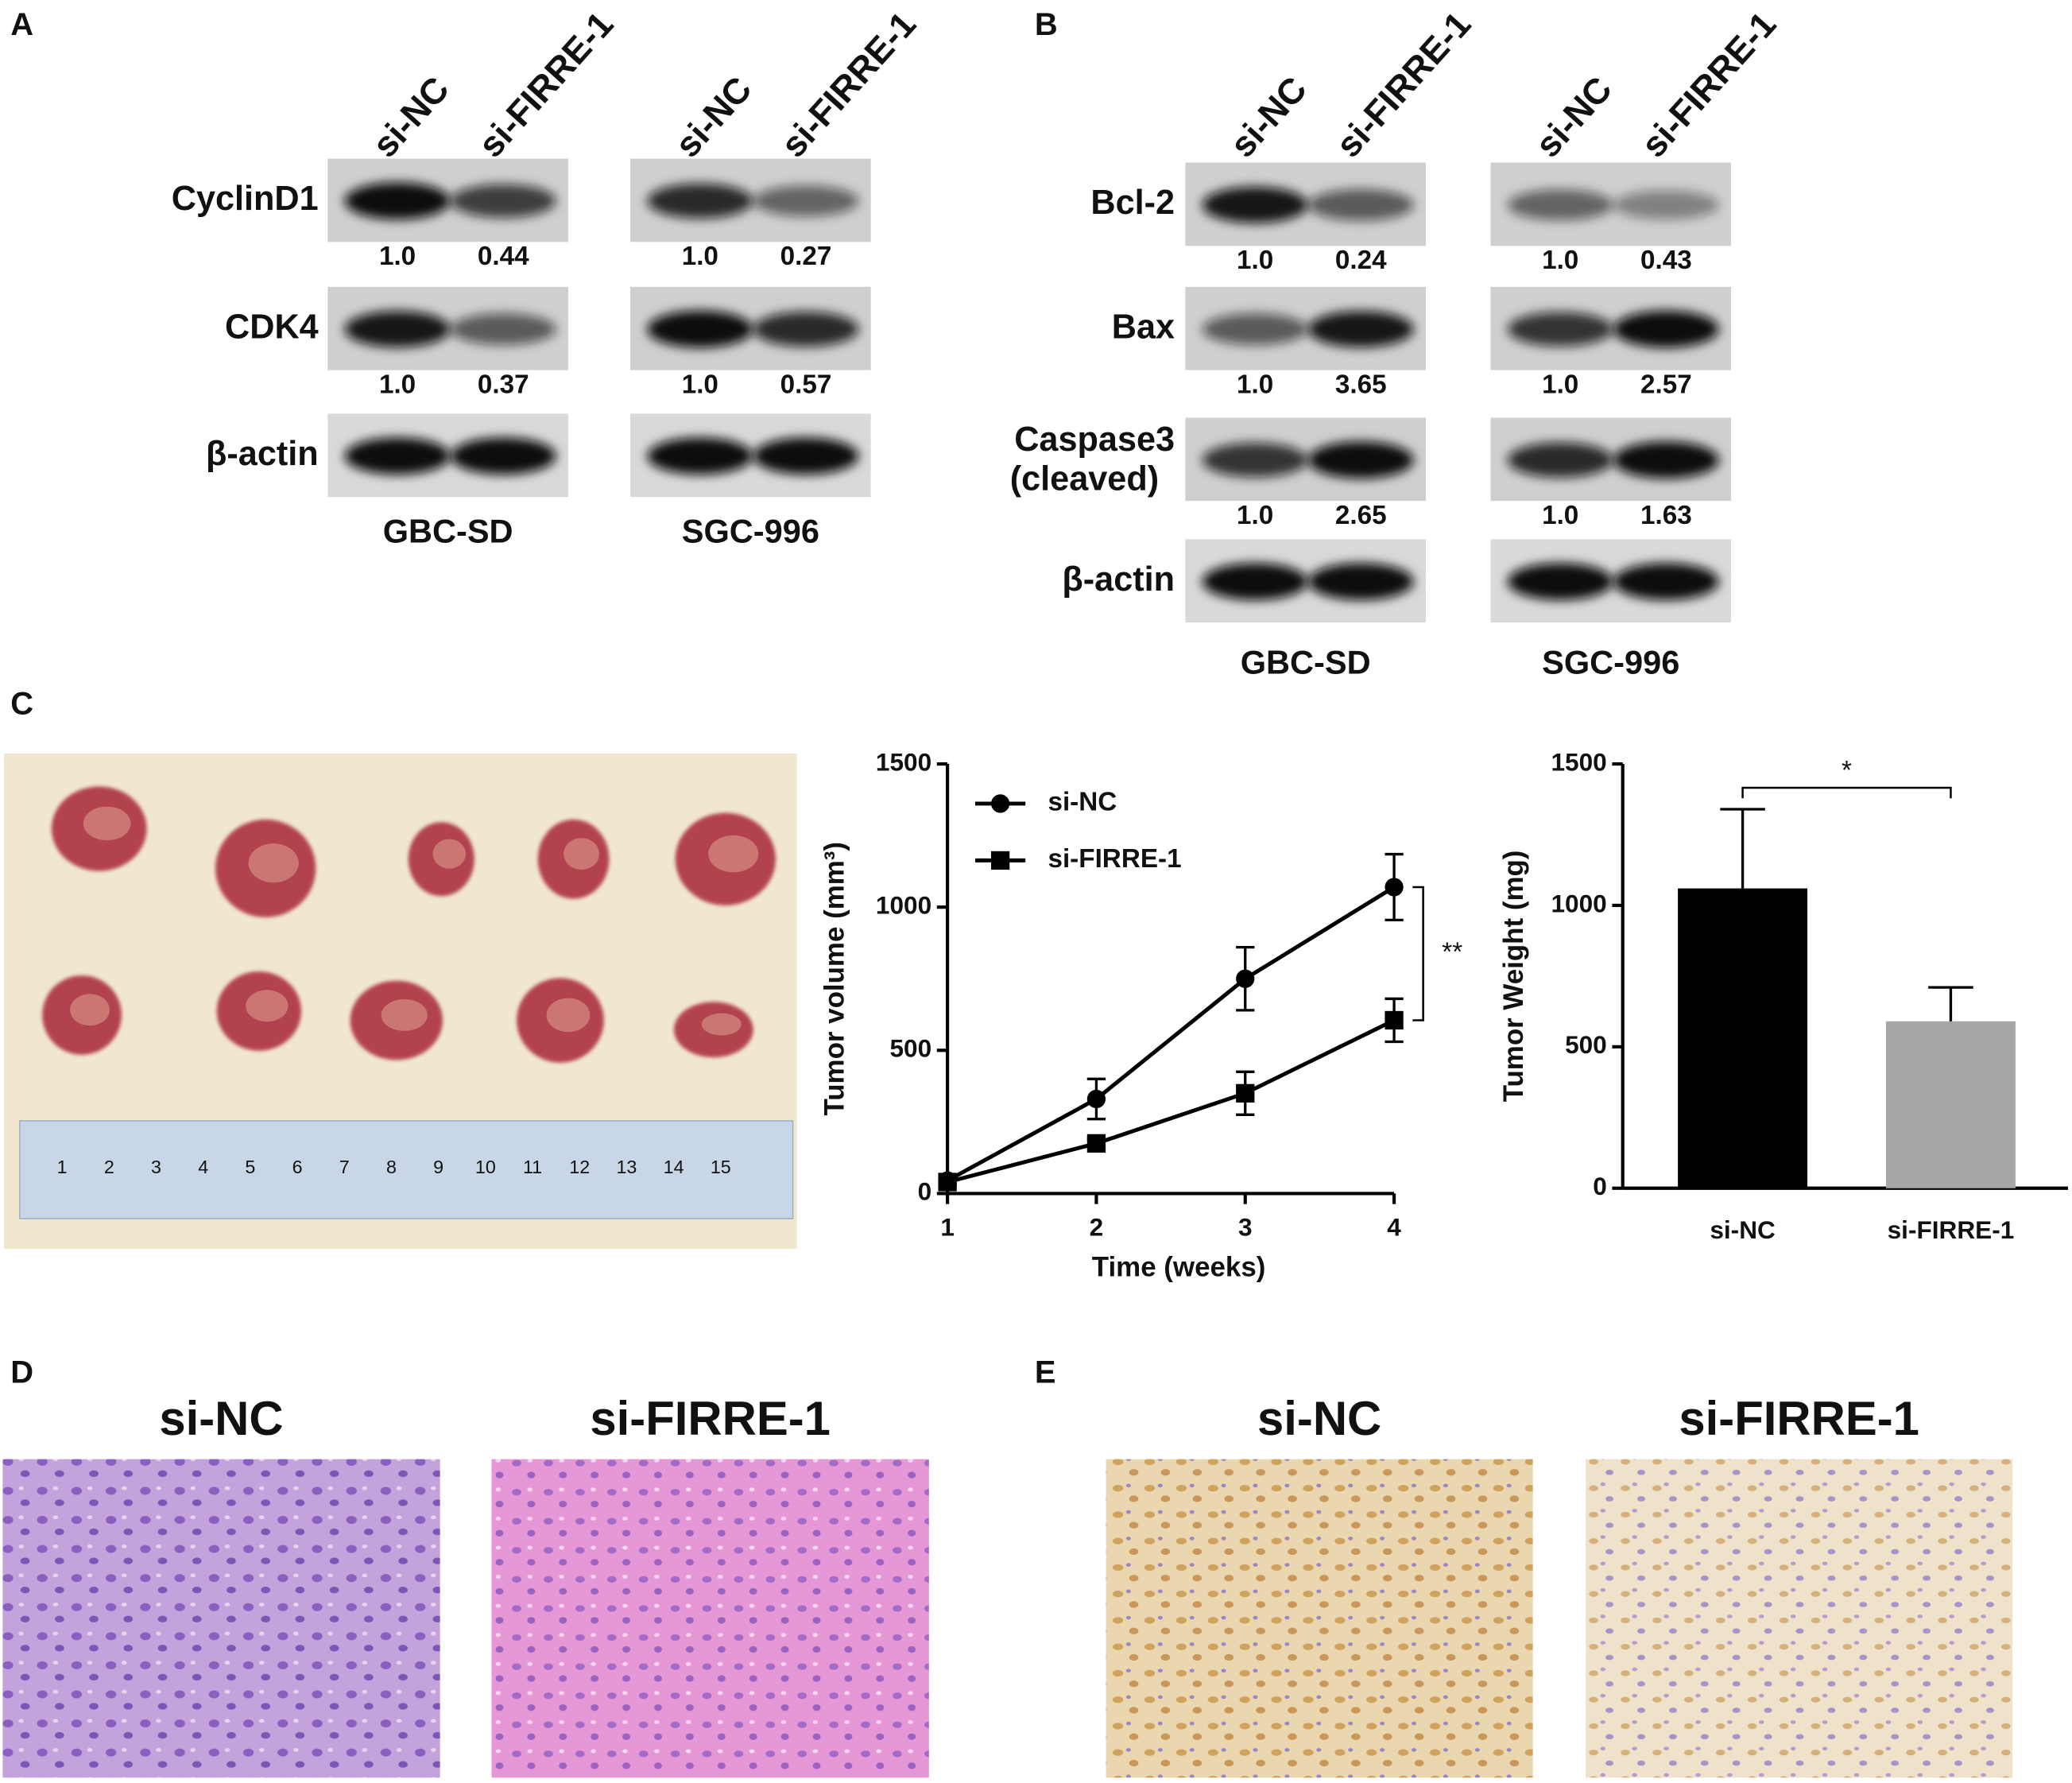  I want to click on band-ratio: 2.57, so click(1666, 384).